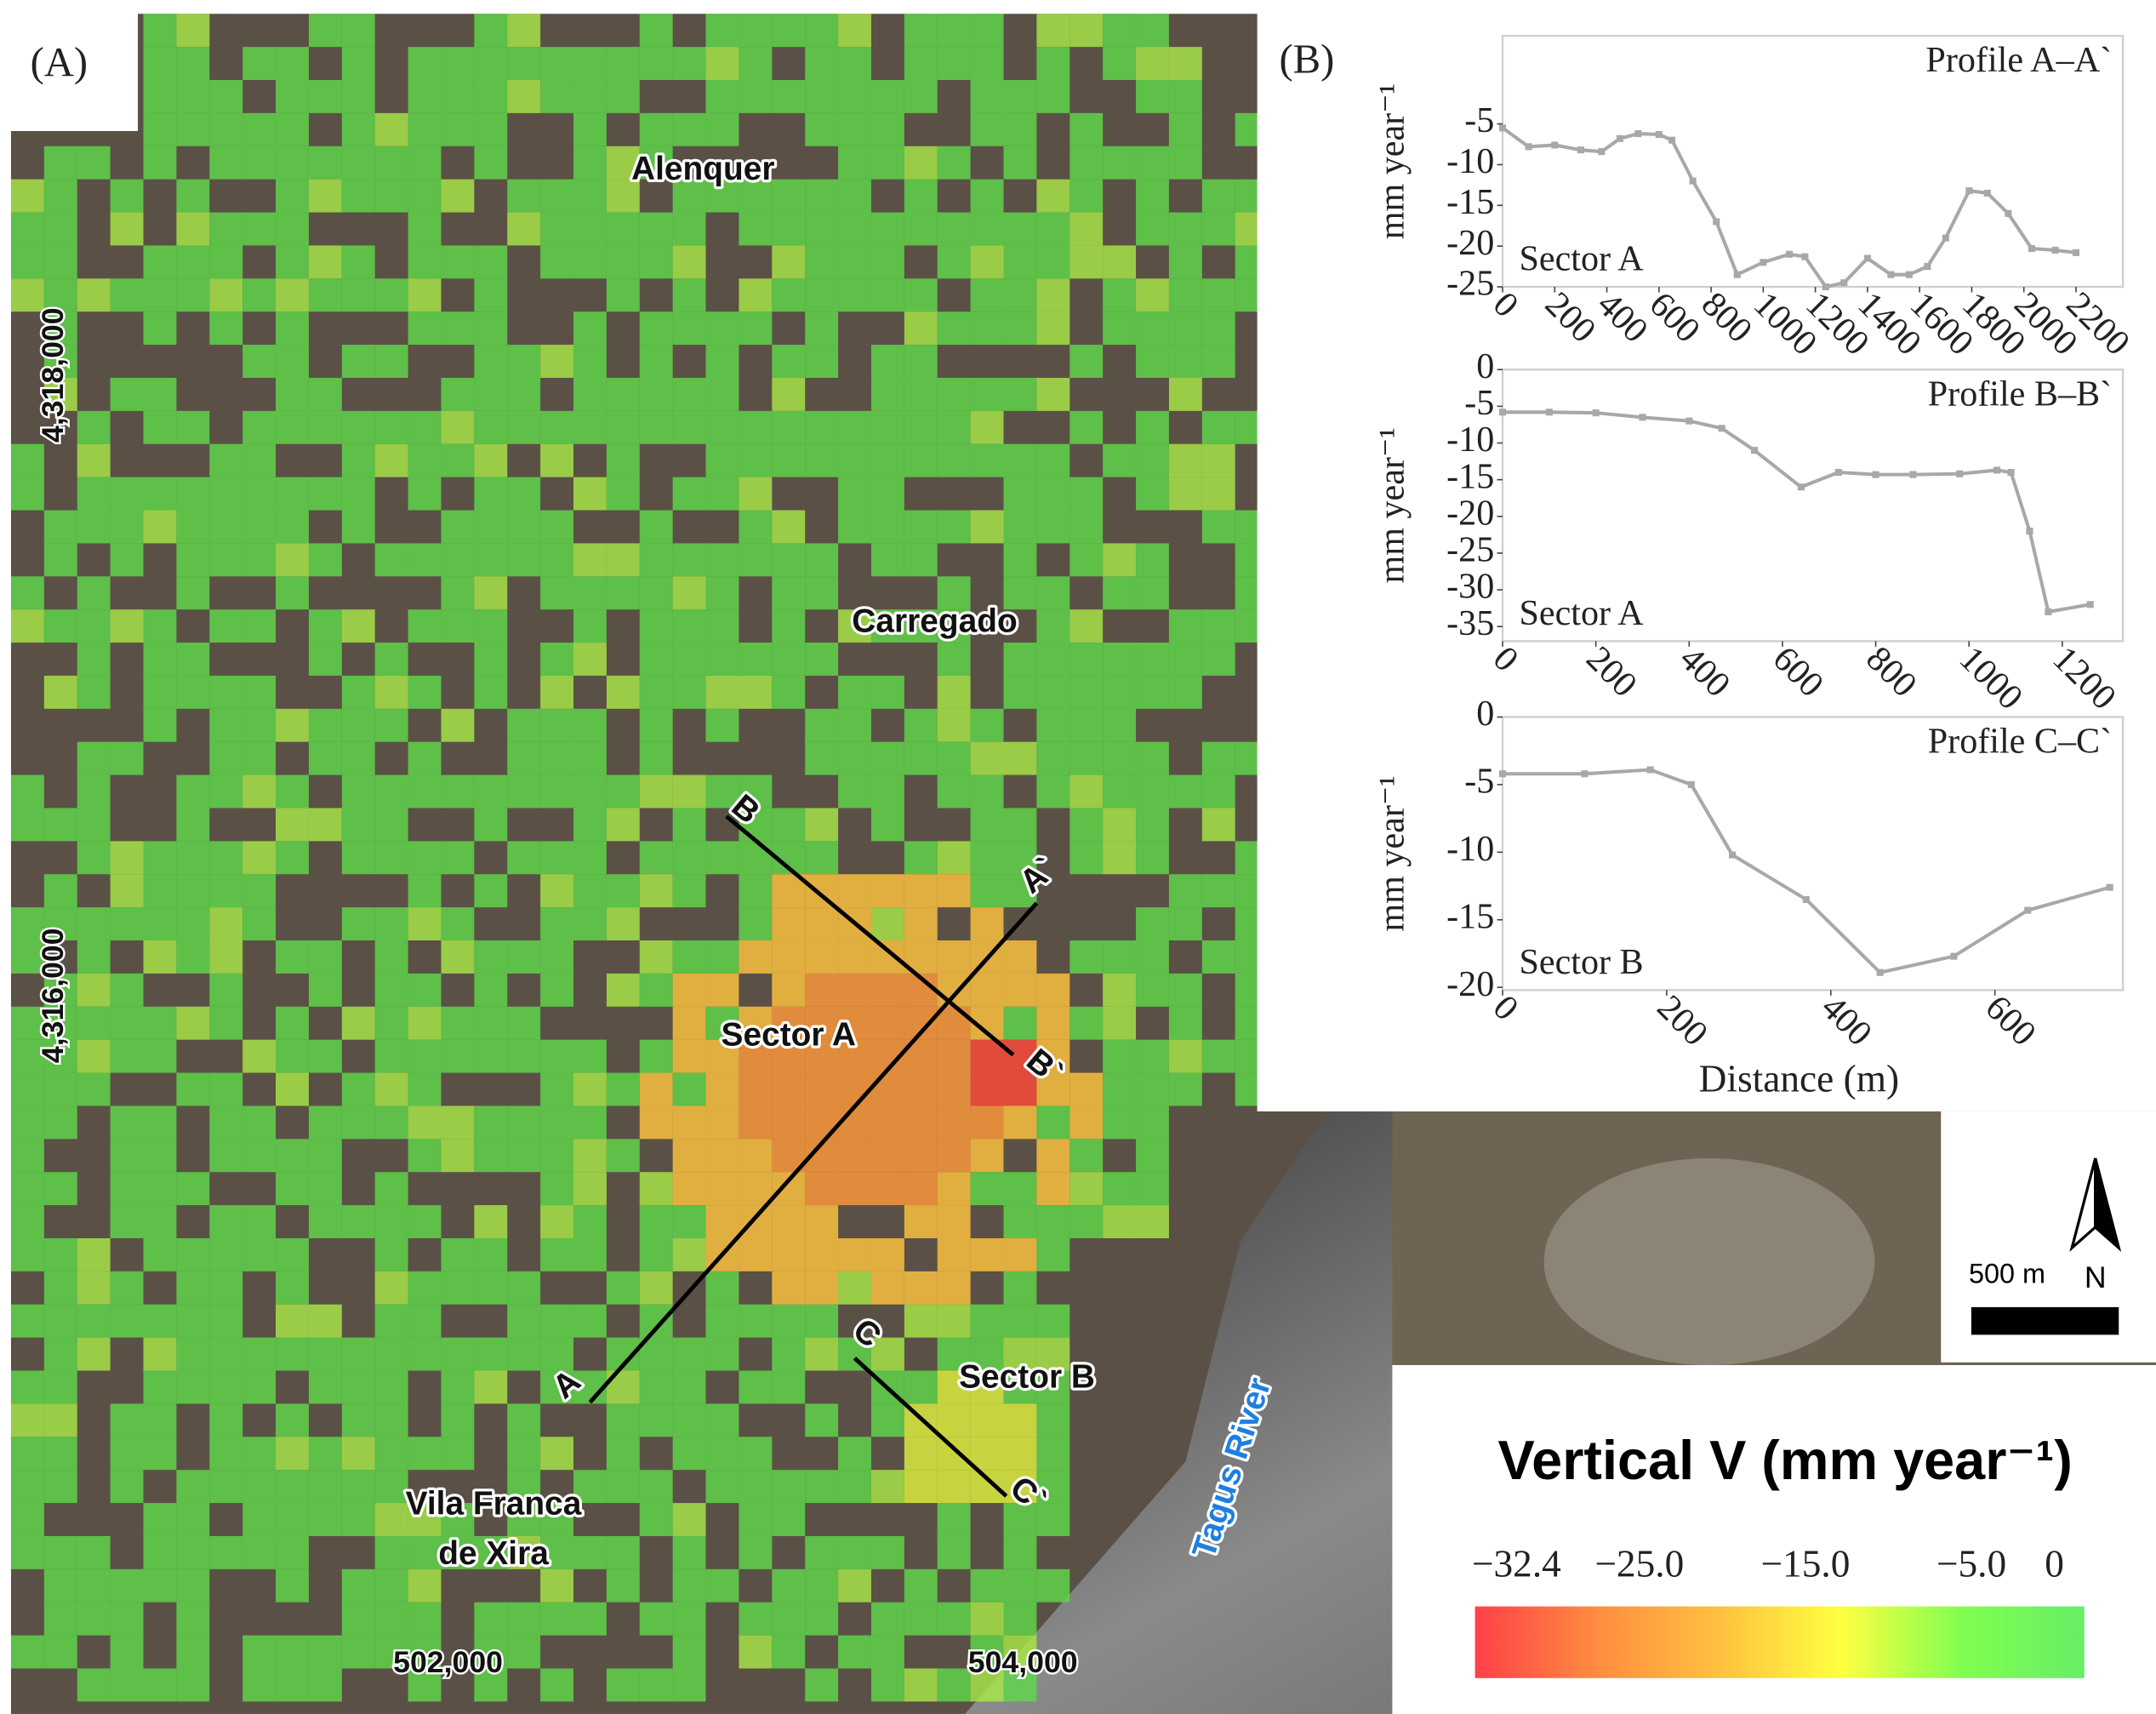  What do you see at coordinates (494, 1504) in the screenshot?
I see `place-label: Vila Franca` at bounding box center [494, 1504].